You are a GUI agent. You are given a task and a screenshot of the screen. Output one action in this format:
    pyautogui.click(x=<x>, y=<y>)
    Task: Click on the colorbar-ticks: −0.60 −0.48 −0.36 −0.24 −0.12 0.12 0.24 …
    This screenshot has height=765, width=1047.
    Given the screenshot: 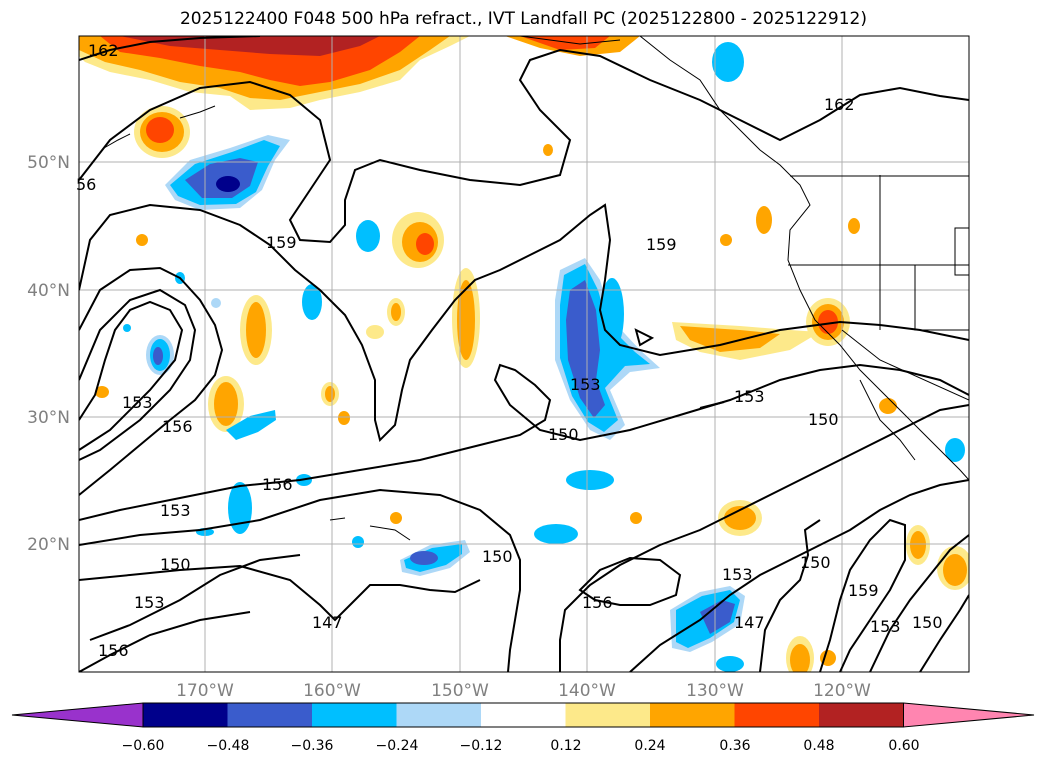 What is the action you would take?
    pyautogui.click(x=521, y=746)
    